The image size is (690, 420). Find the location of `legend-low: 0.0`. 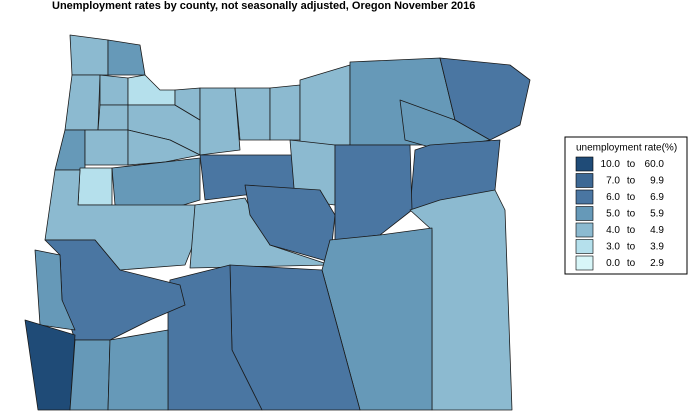

legend-low: 0.0 is located at coordinates (613, 263).